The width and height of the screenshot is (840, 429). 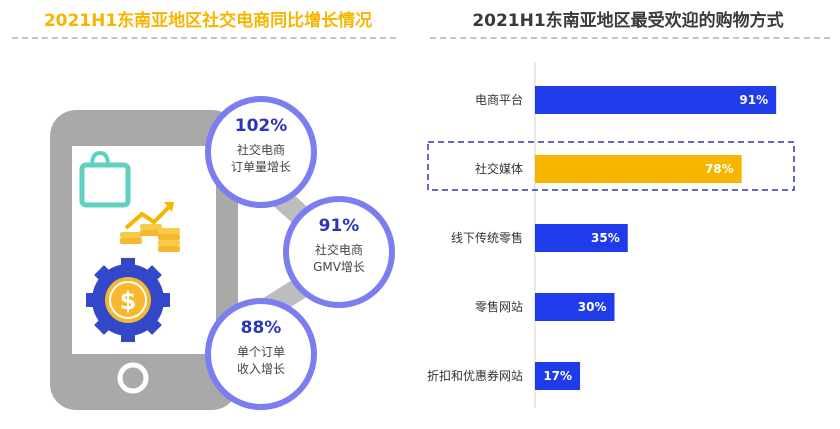 I want to click on value-label-0: 91%, so click(x=753, y=100).